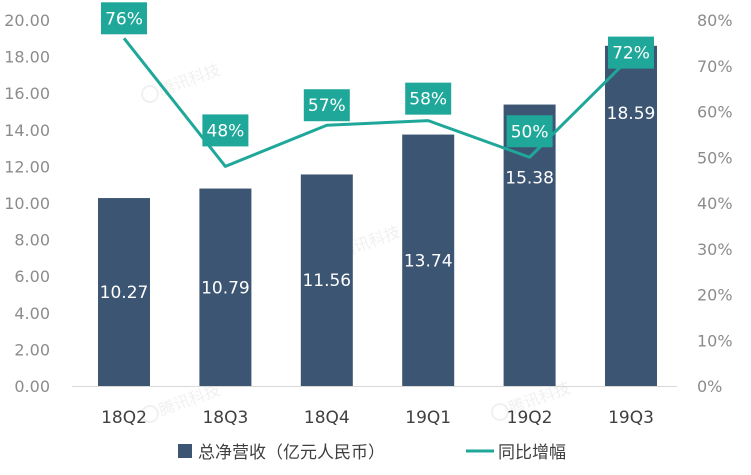 The width and height of the screenshot is (751, 475). Describe the element at coordinates (291, 453) in the screenshot. I see `legend-bar-label: 总净营收（亿元人民币）` at that location.